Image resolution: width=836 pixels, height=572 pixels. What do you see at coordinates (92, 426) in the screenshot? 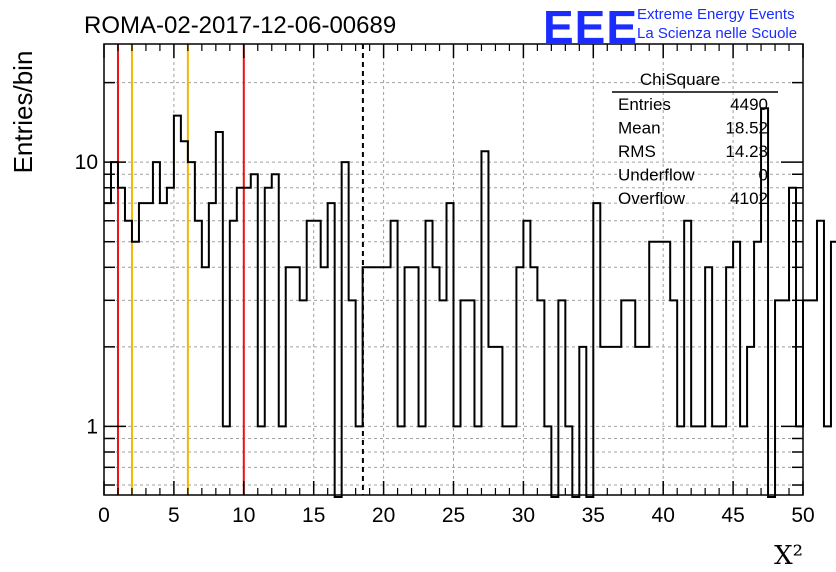
I see `y-tick-label: 1` at bounding box center [92, 426].